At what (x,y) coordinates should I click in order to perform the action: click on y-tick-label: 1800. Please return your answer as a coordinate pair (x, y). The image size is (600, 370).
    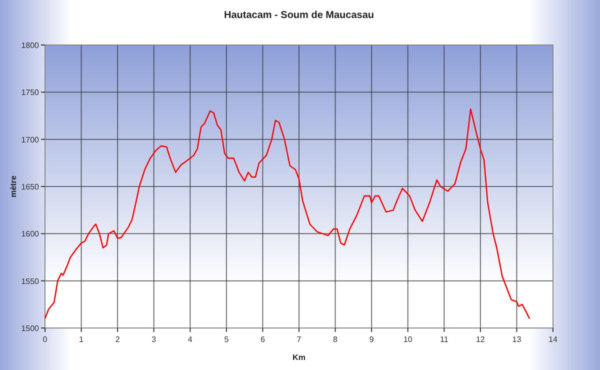
    Looking at the image, I should click on (30, 45).